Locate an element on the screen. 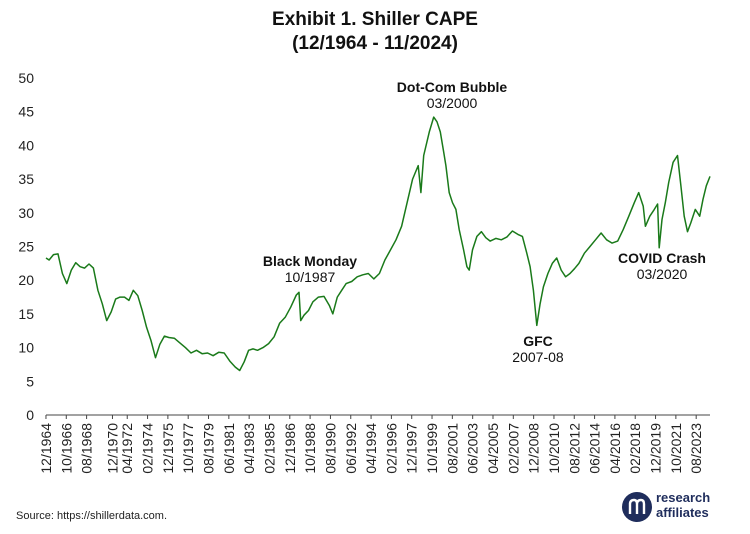 The image size is (750, 534). x-tick-label: 12/1964 is located at coordinates (46, 448).